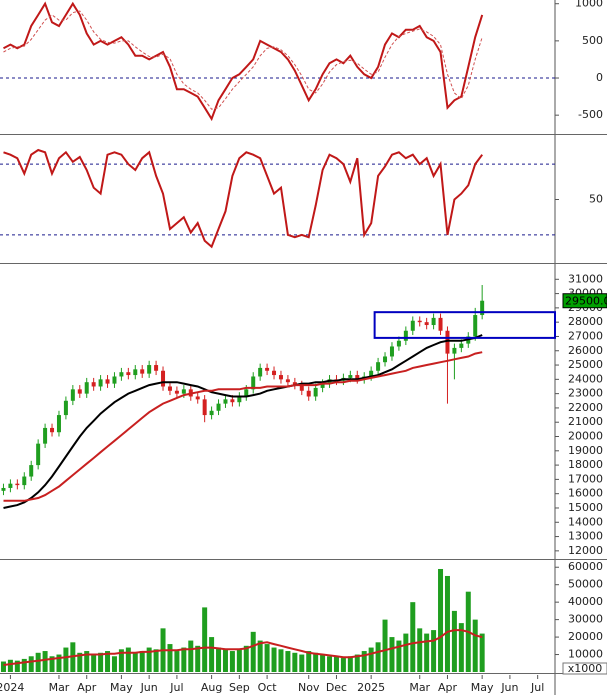 The width and height of the screenshot is (607, 695). I want to click on x-tick-label: Apr, so click(448, 687).